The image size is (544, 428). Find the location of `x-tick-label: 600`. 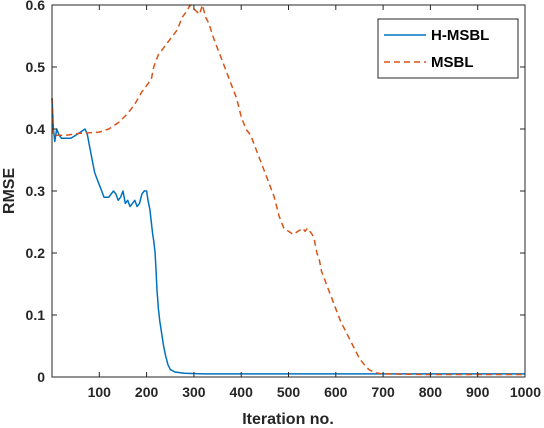

x-tick-label: 600 is located at coordinates (336, 392).